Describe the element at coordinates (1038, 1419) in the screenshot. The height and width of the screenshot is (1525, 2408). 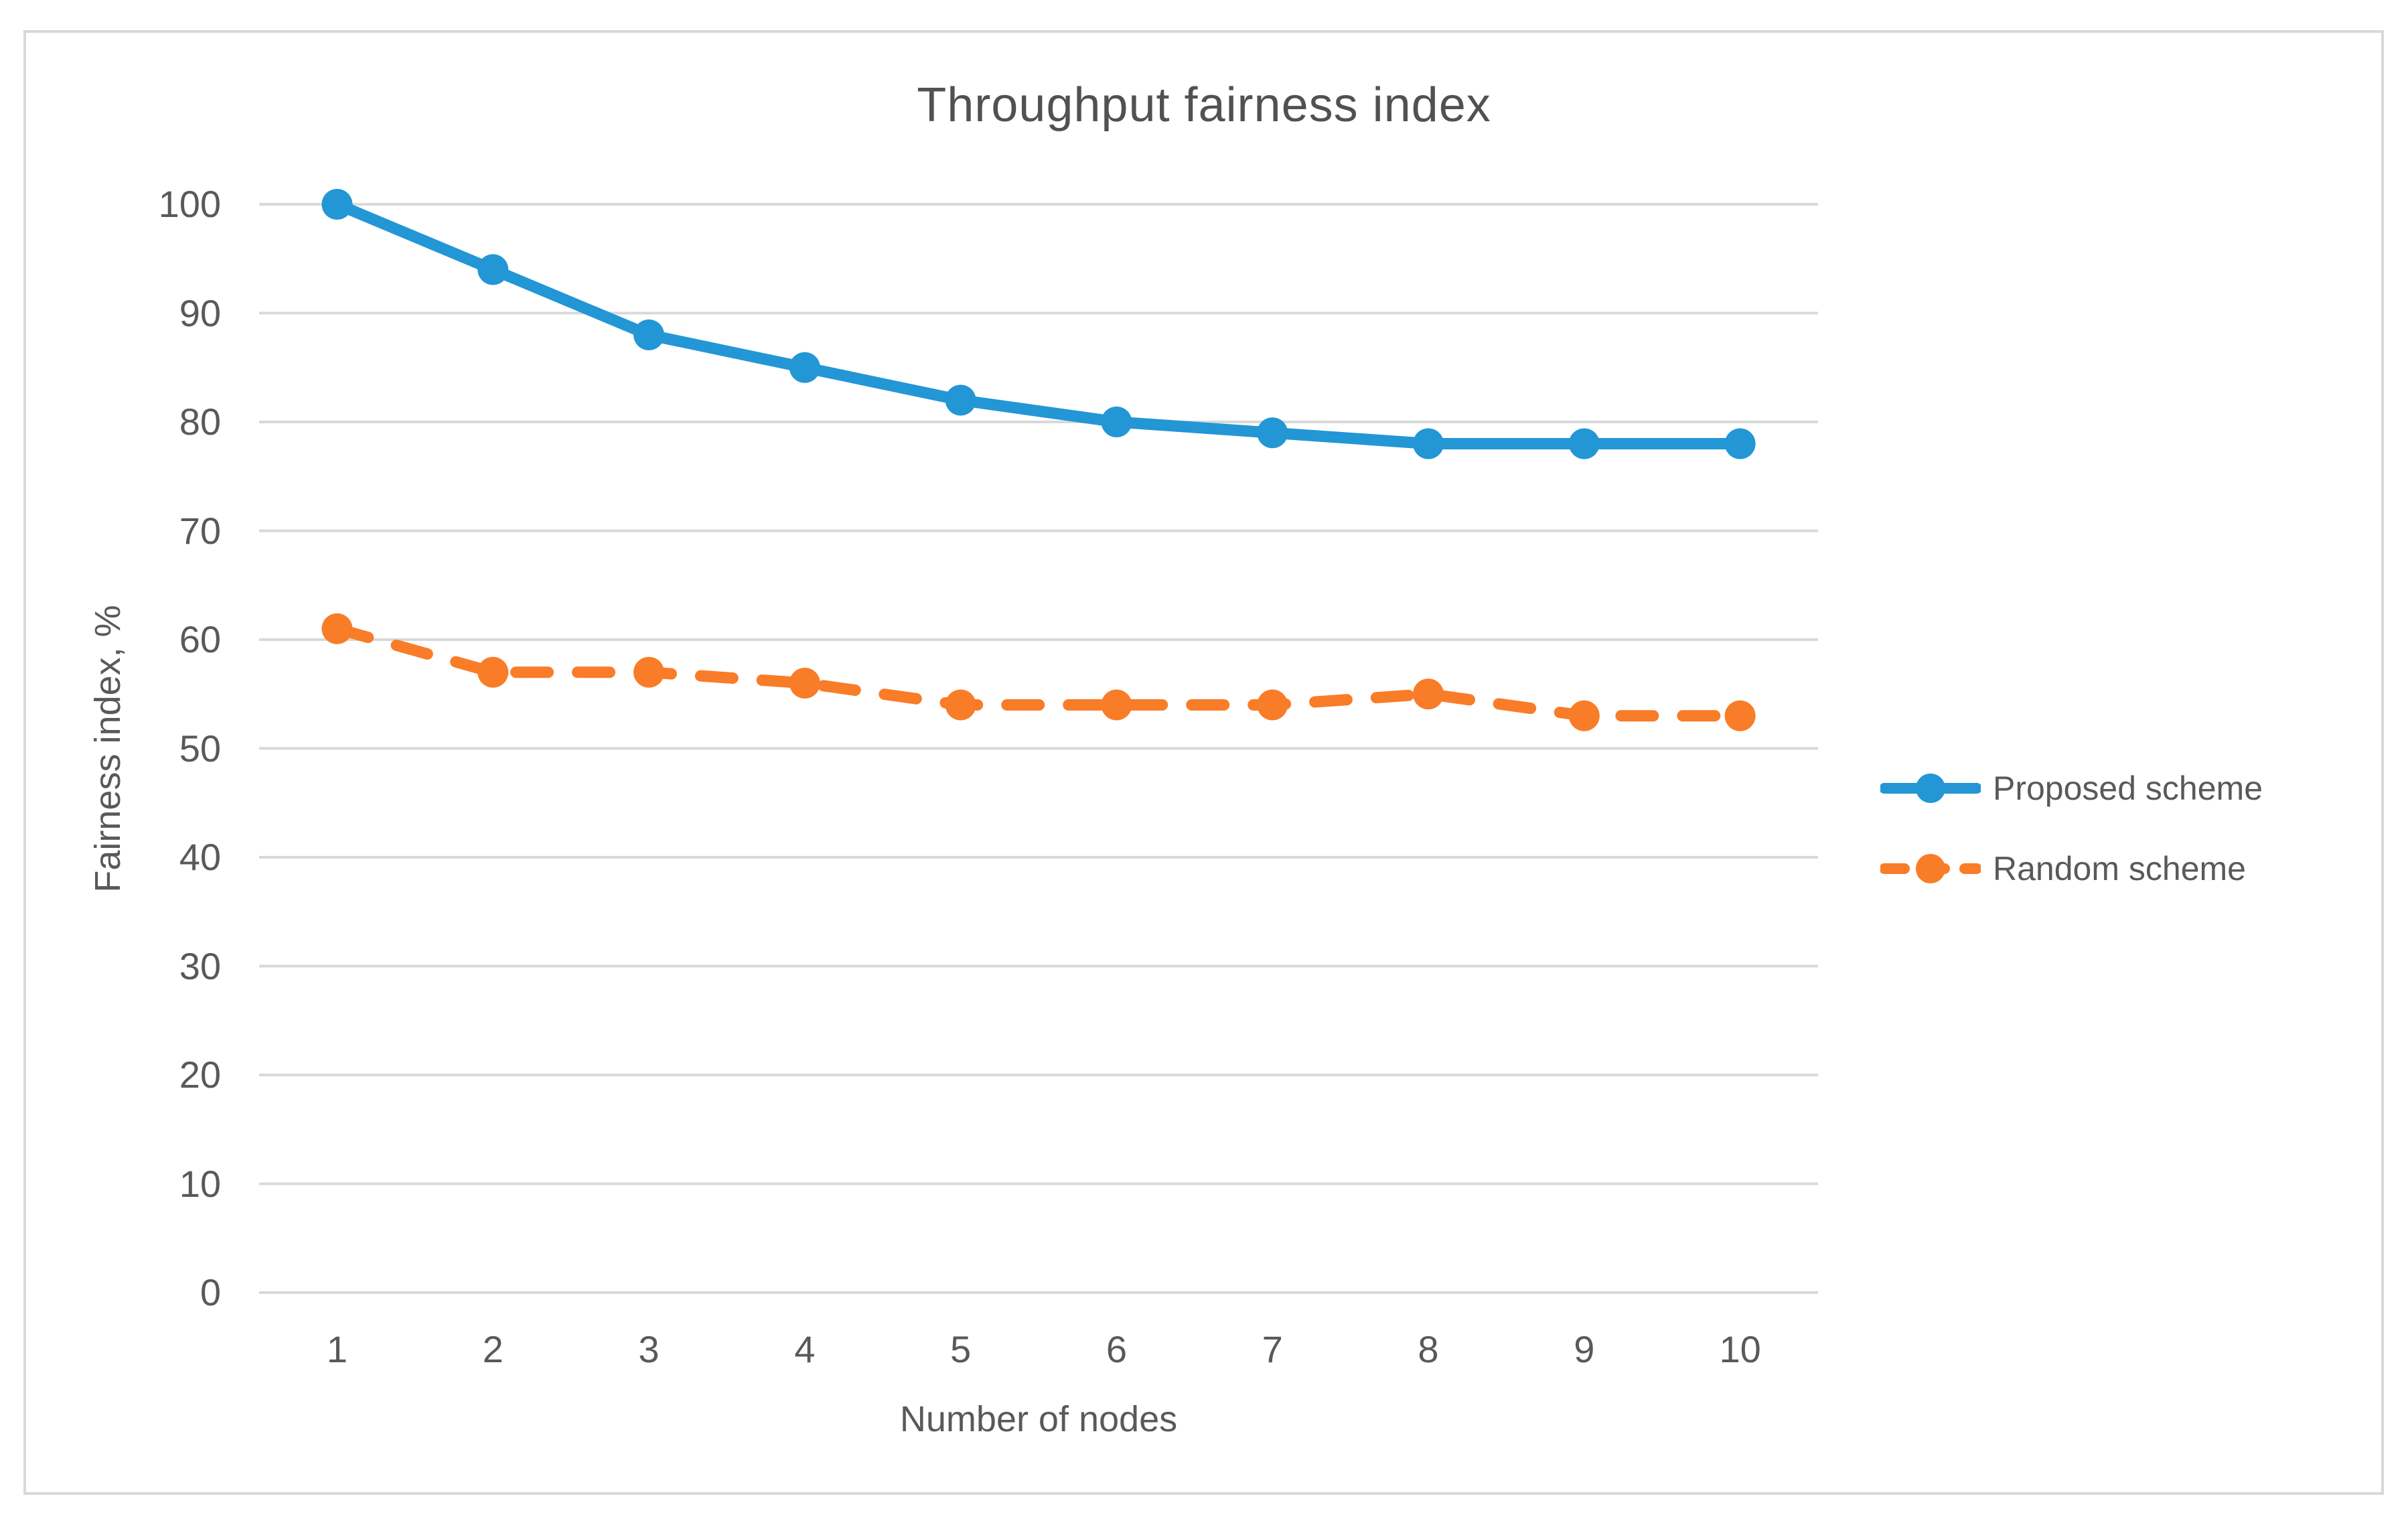
I see `x-axis-title: Number of nodes` at that location.